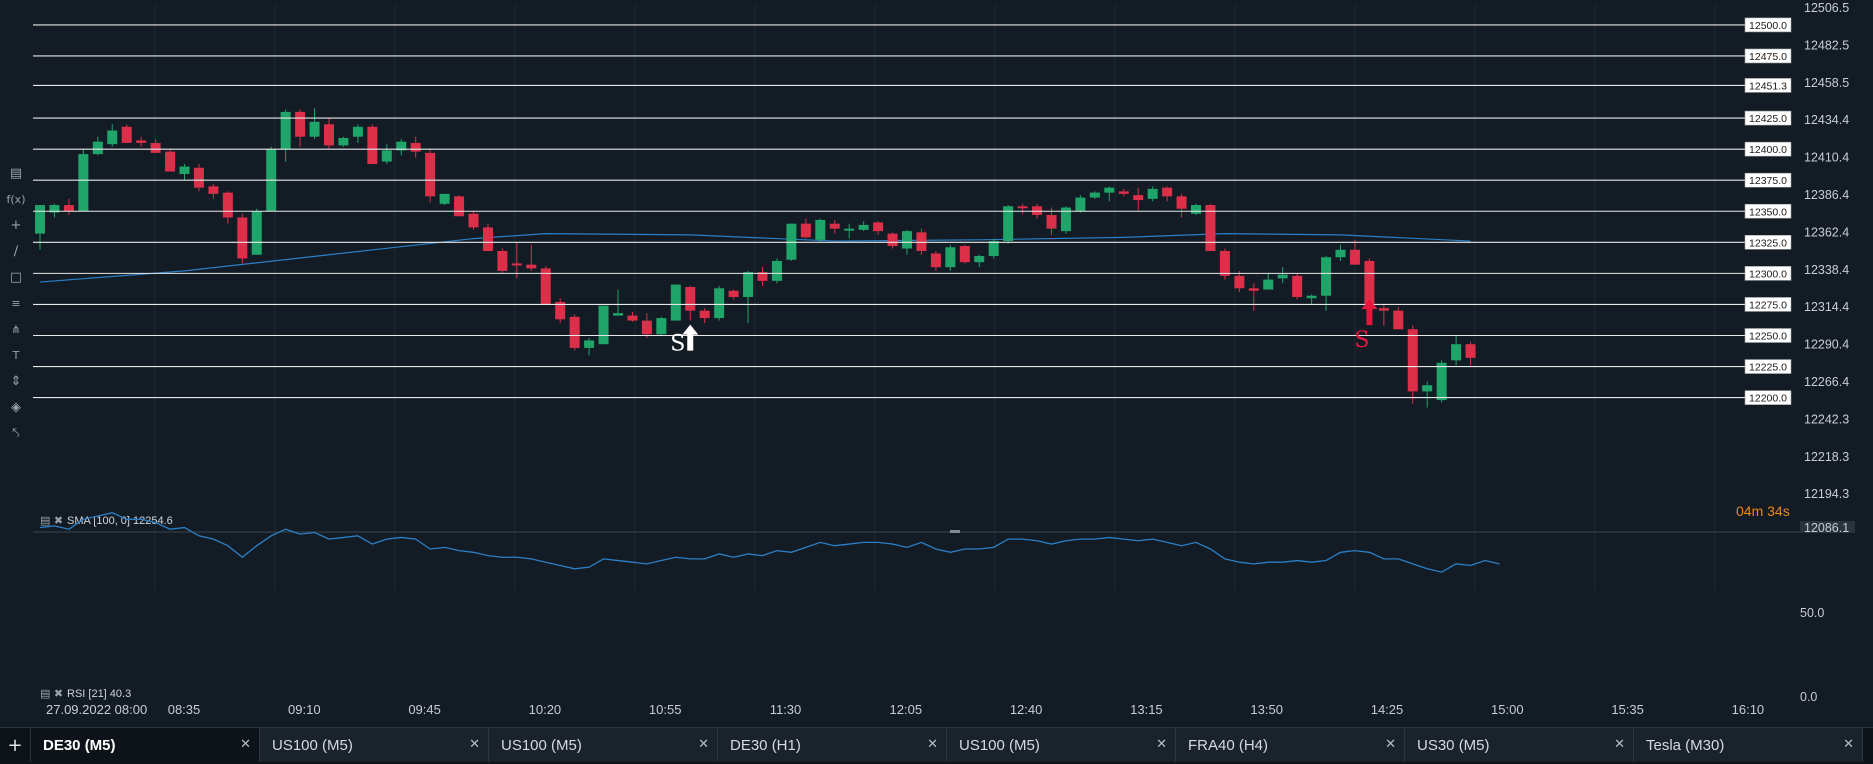 The width and height of the screenshot is (1873, 764). Describe the element at coordinates (1519, 745) in the screenshot. I see `instrument-tab: US30 (M5) ✕` at that location.